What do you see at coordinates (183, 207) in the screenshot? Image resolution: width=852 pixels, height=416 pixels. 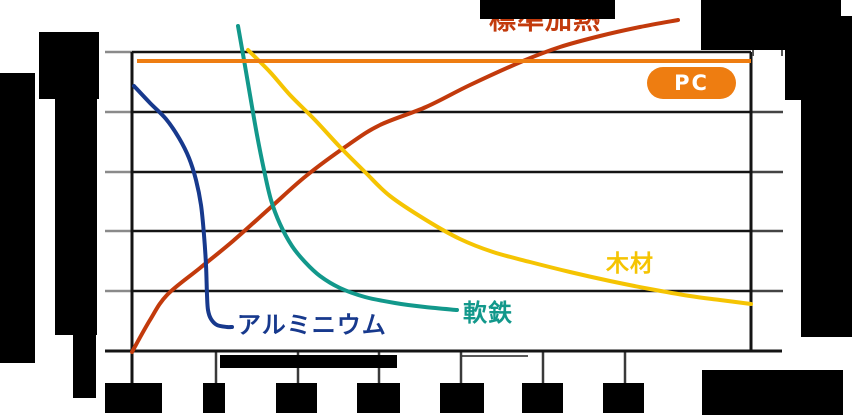 I see `curve-aluminium` at bounding box center [183, 207].